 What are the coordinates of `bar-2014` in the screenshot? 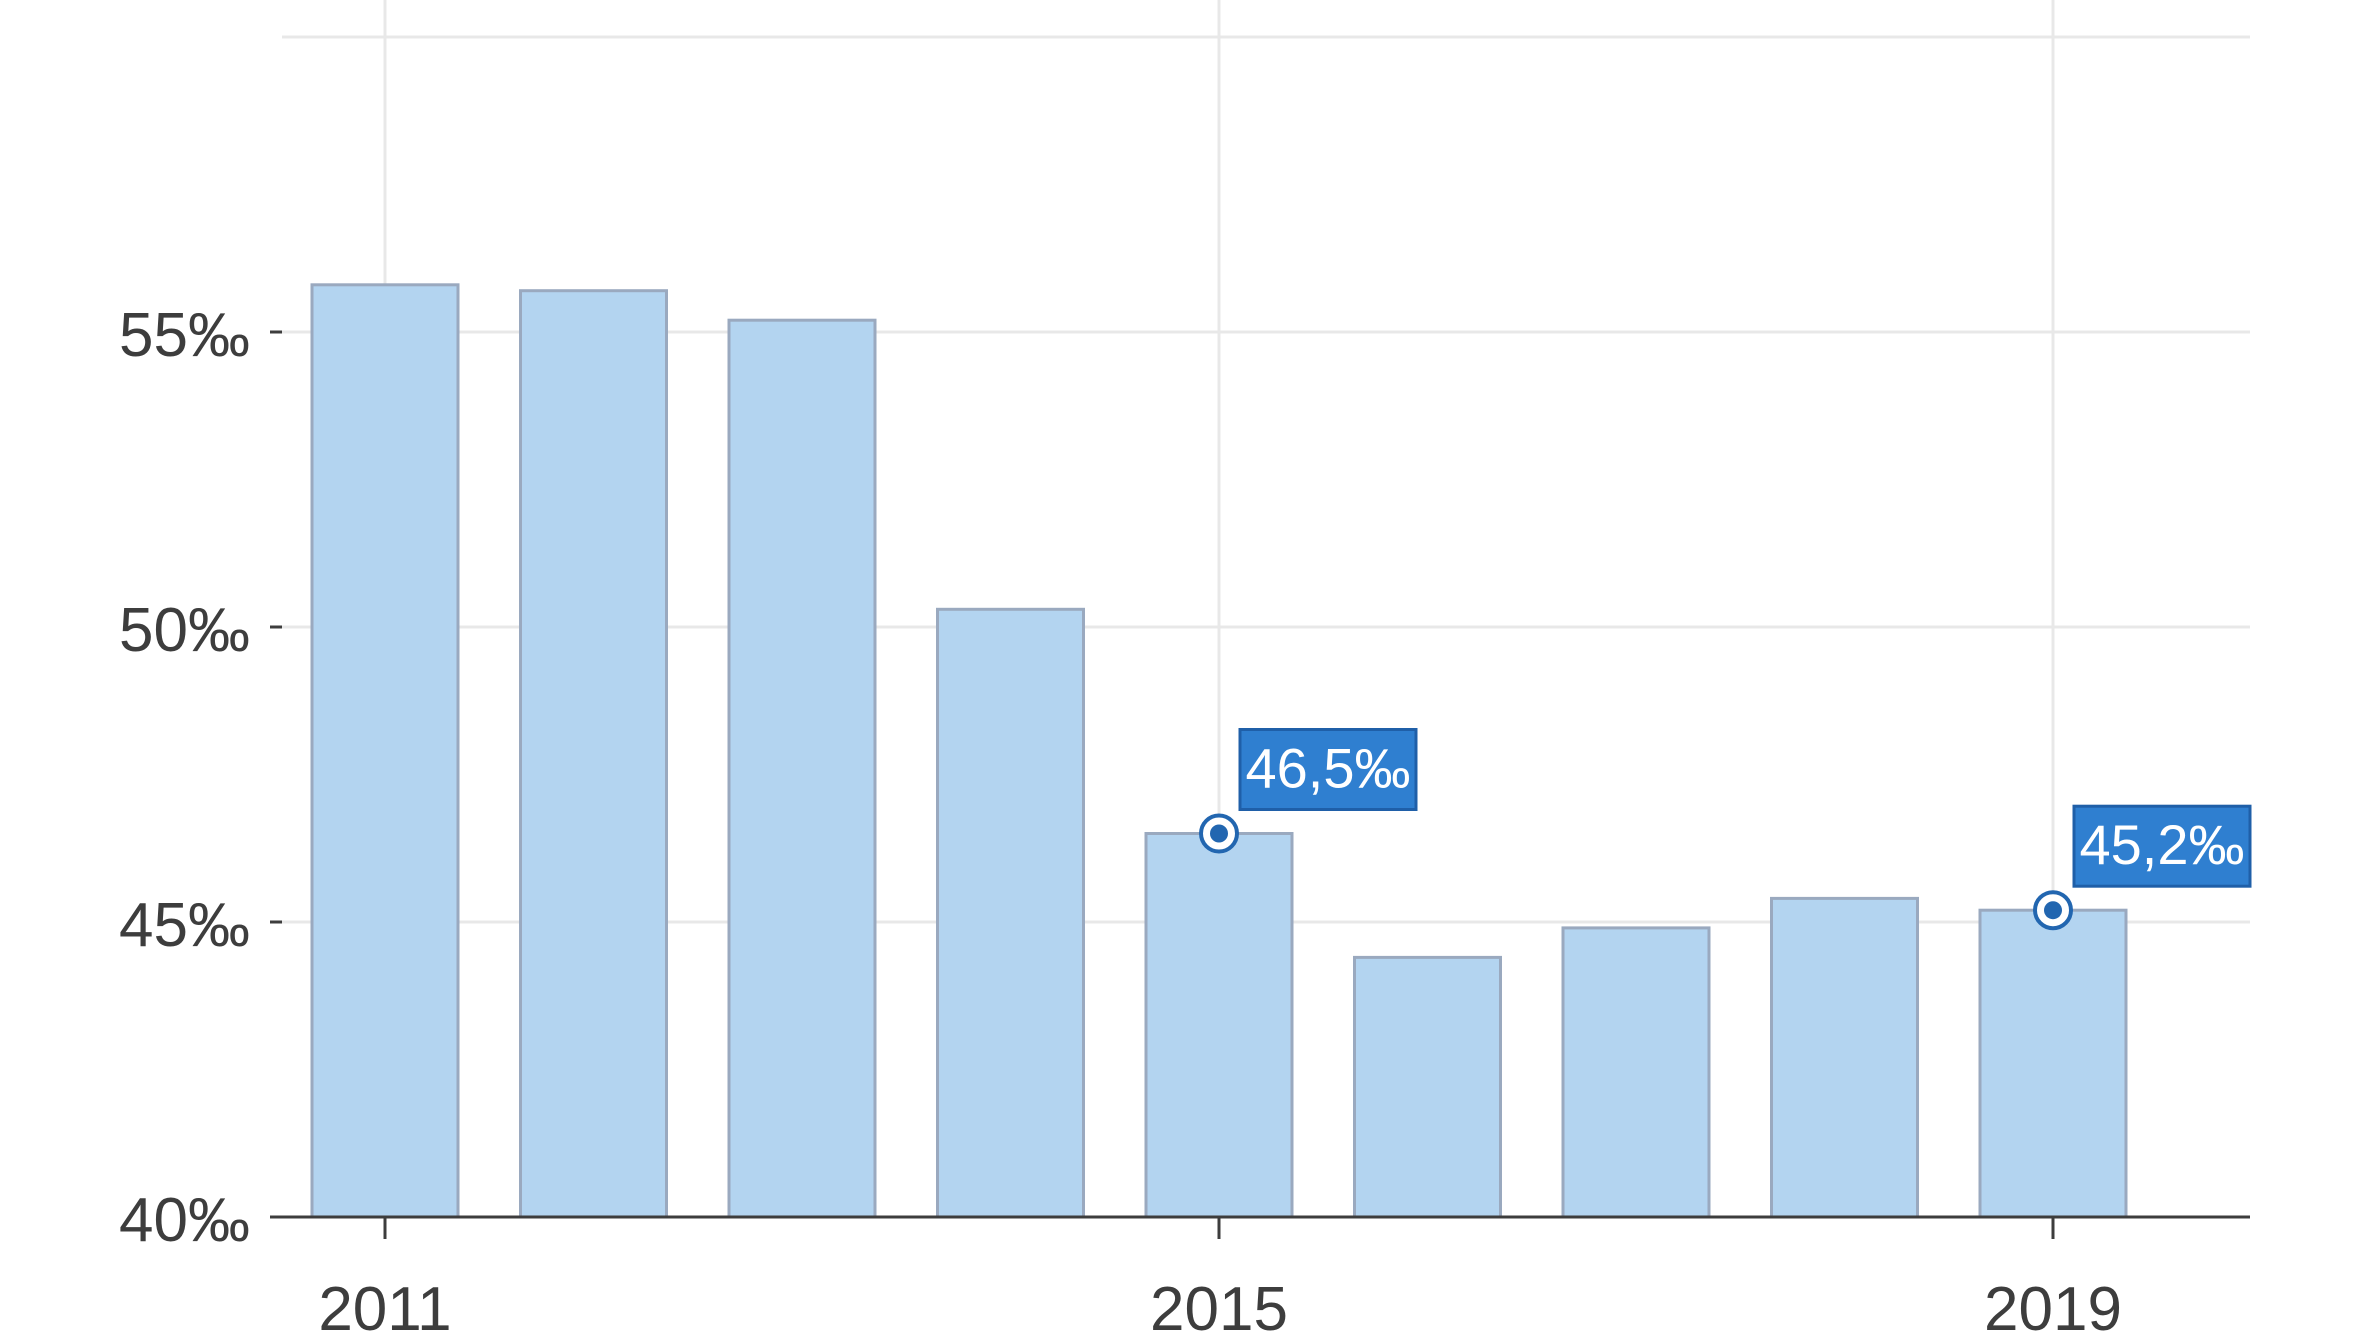 It's located at (1010, 913).